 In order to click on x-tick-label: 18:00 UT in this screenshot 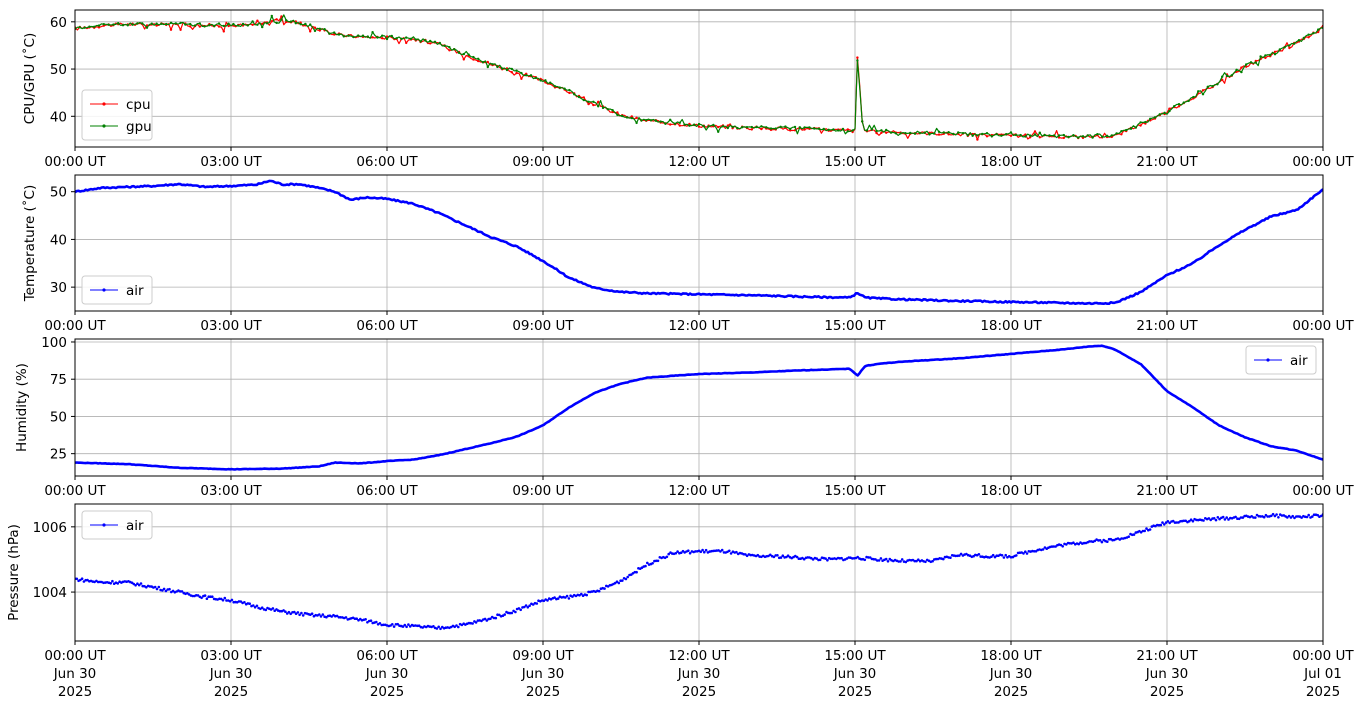, I will do `click(1011, 656)`.